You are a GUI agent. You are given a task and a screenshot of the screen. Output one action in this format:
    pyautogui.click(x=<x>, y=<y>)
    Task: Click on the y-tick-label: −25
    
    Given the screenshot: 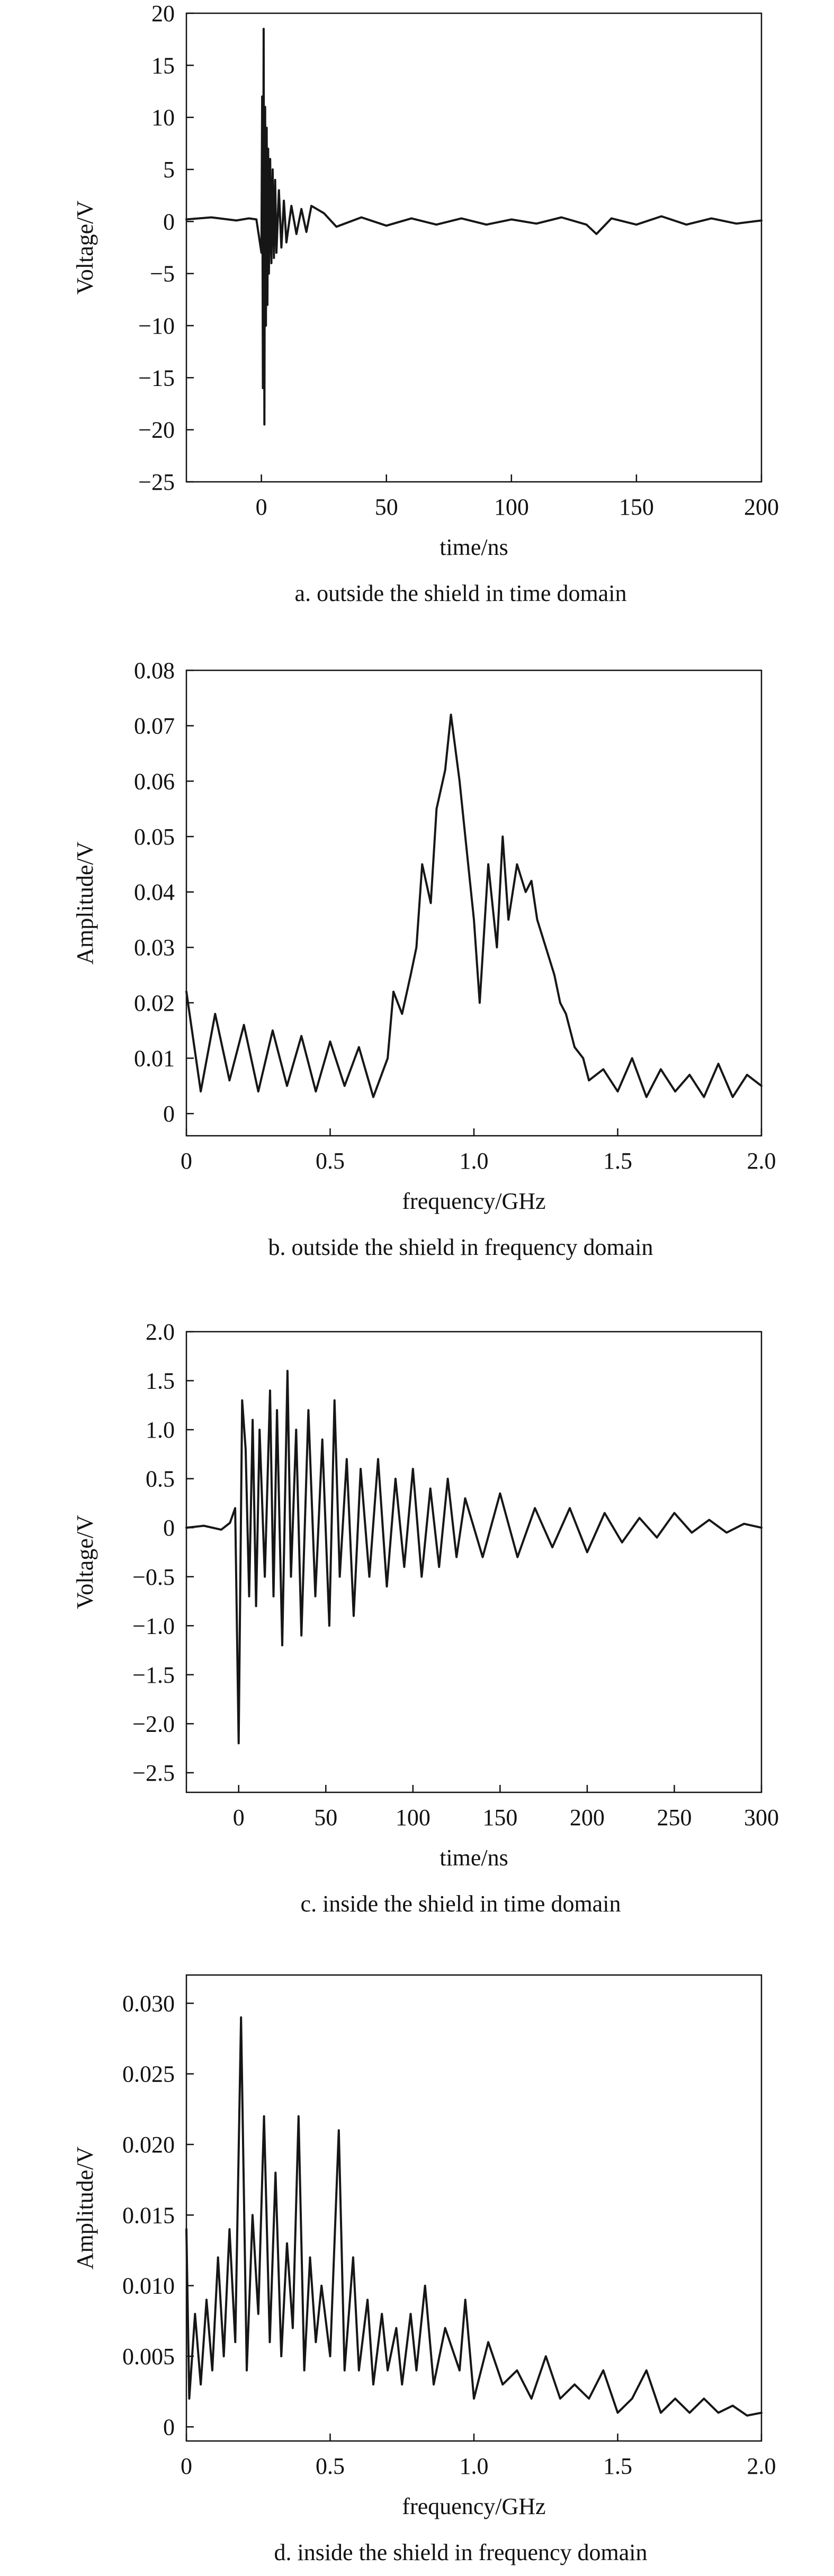 What is the action you would take?
    pyautogui.click(x=156, y=482)
    